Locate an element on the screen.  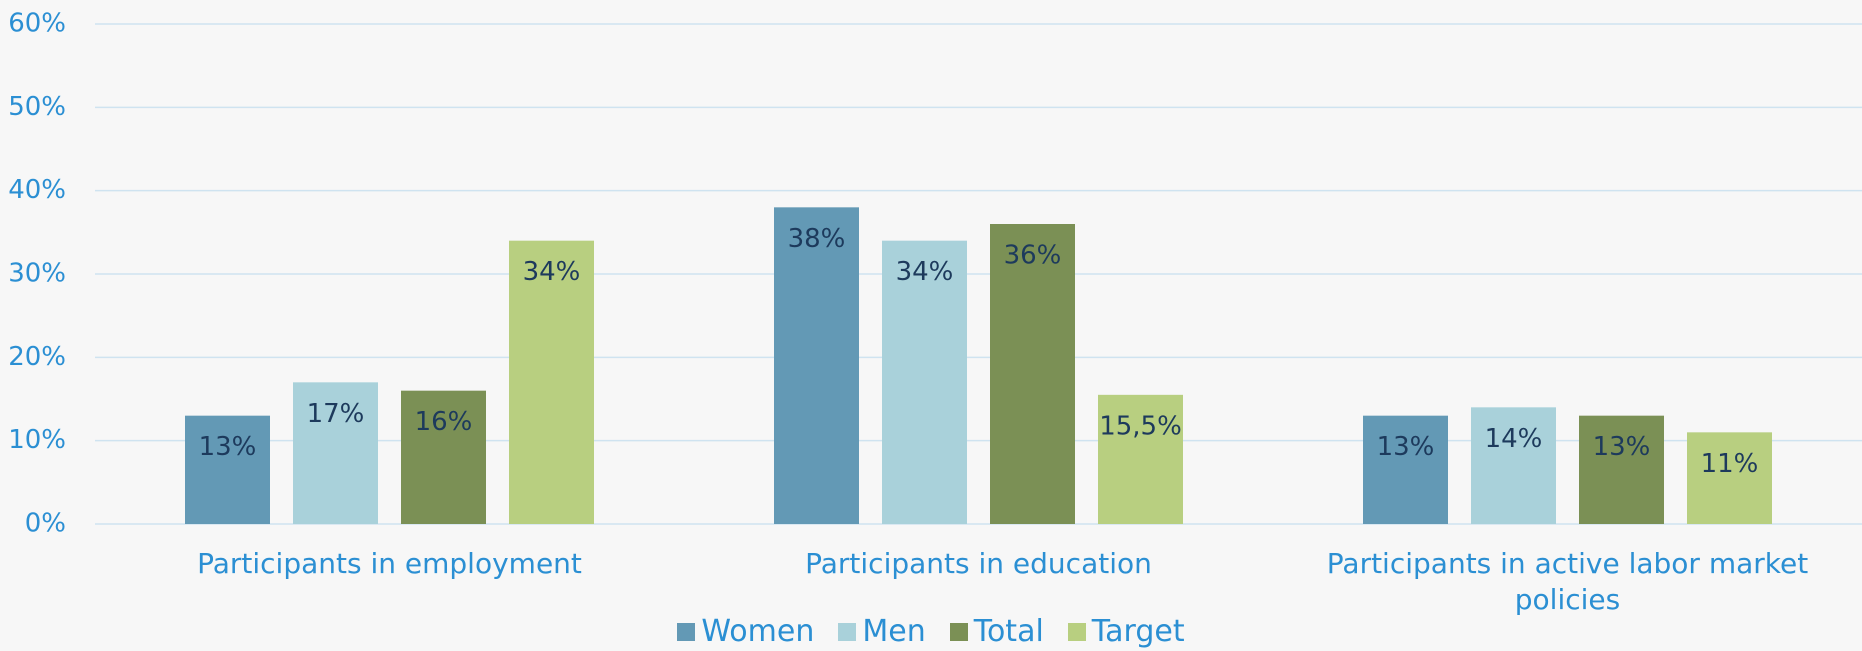
y-tick-label: 0% is located at coordinates (45, 524).